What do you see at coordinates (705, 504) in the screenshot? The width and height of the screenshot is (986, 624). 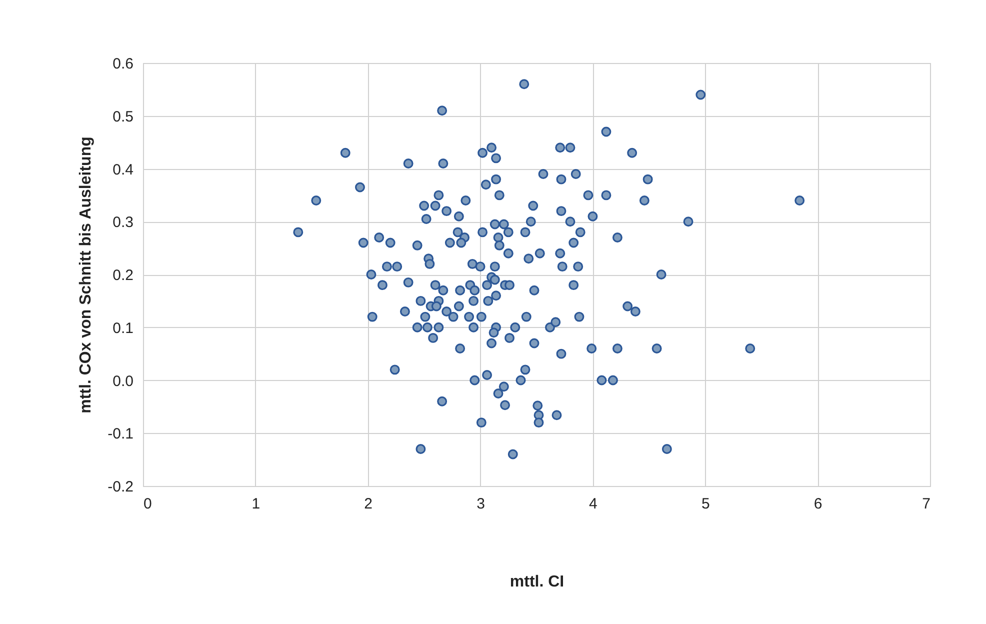 I see `x-tick-label: 5` at bounding box center [705, 504].